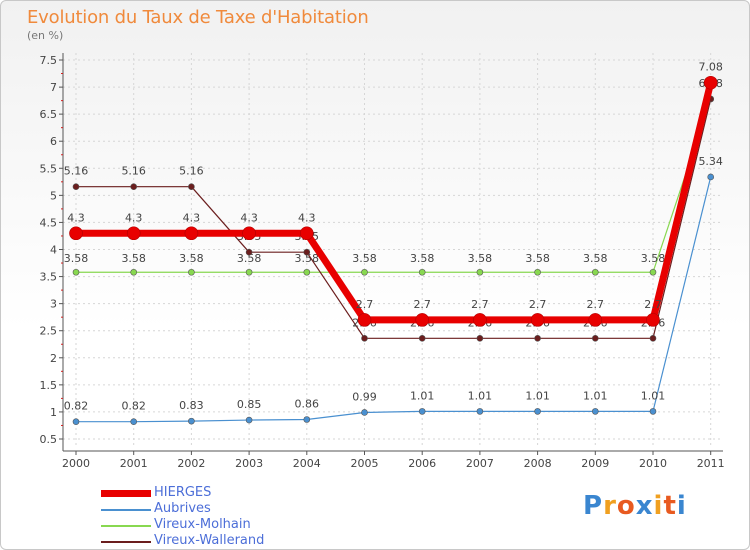  I want to click on x-tick-label: 2006, so click(422, 463).